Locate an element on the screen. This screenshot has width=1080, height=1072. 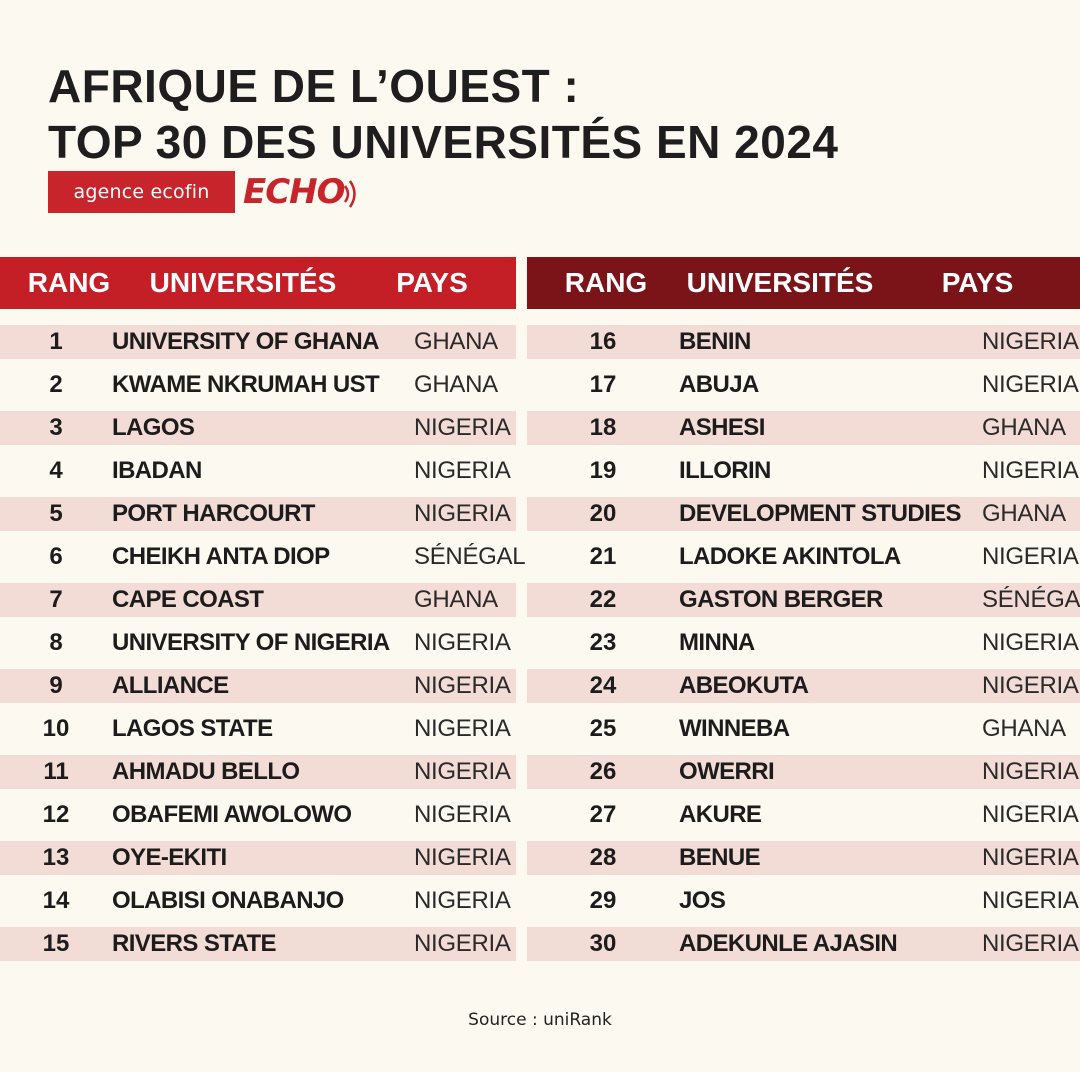
table-row: 25 WINNEBA GHANA is located at coordinates (803, 729).